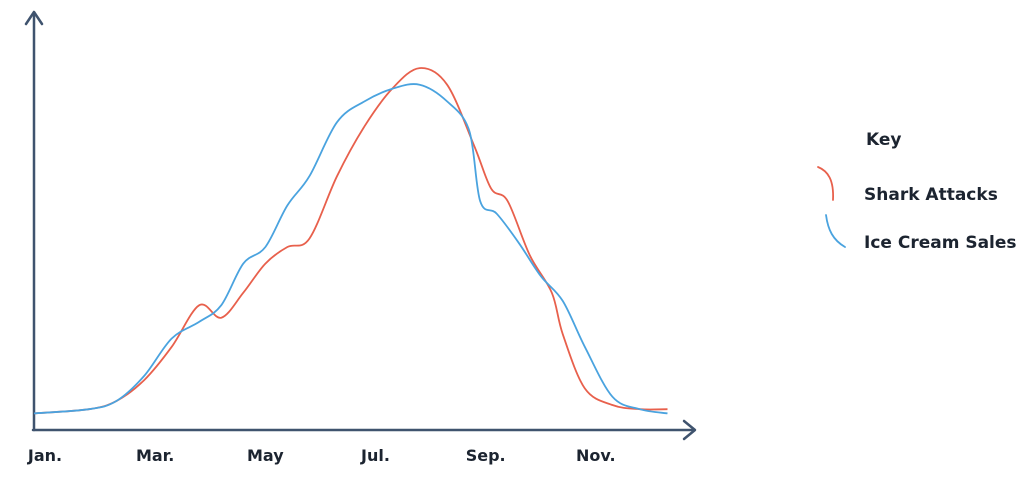  What do you see at coordinates (835, 231) in the screenshot?
I see `legend-swatch-ice-cream-sales` at bounding box center [835, 231].